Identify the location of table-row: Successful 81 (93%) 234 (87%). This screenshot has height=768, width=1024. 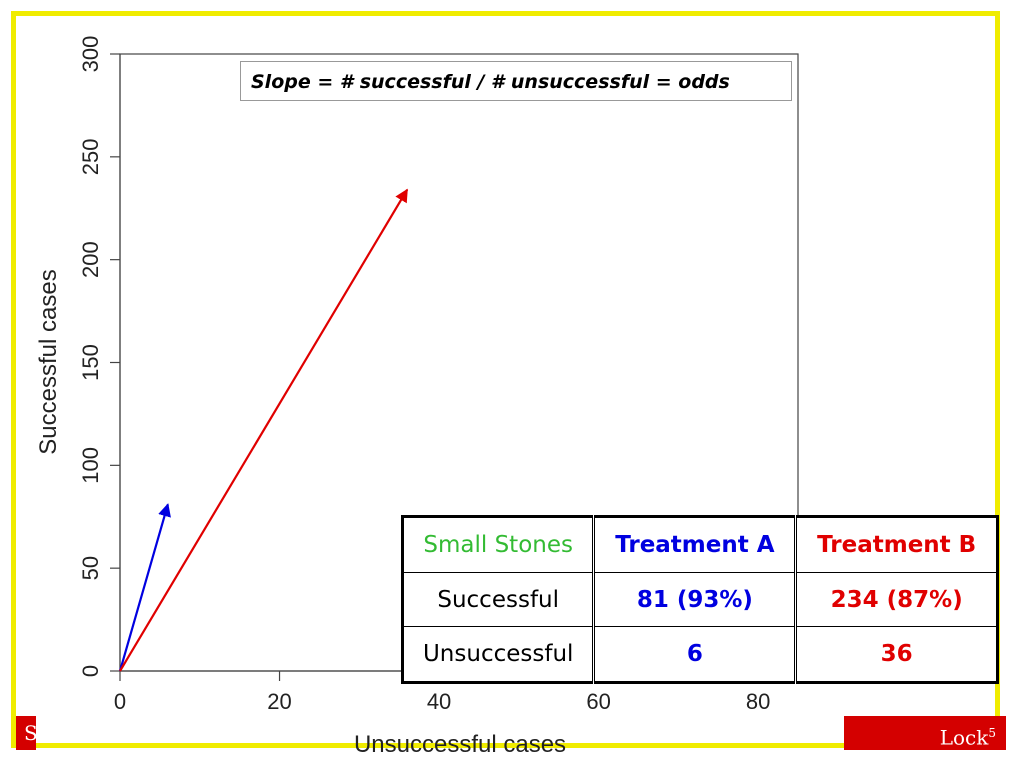
(699, 599).